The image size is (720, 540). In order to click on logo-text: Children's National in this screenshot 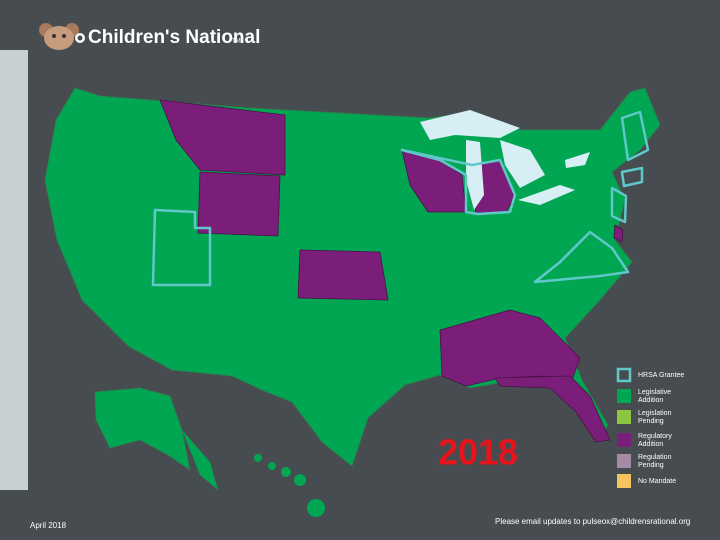, I will do `click(174, 37)`.